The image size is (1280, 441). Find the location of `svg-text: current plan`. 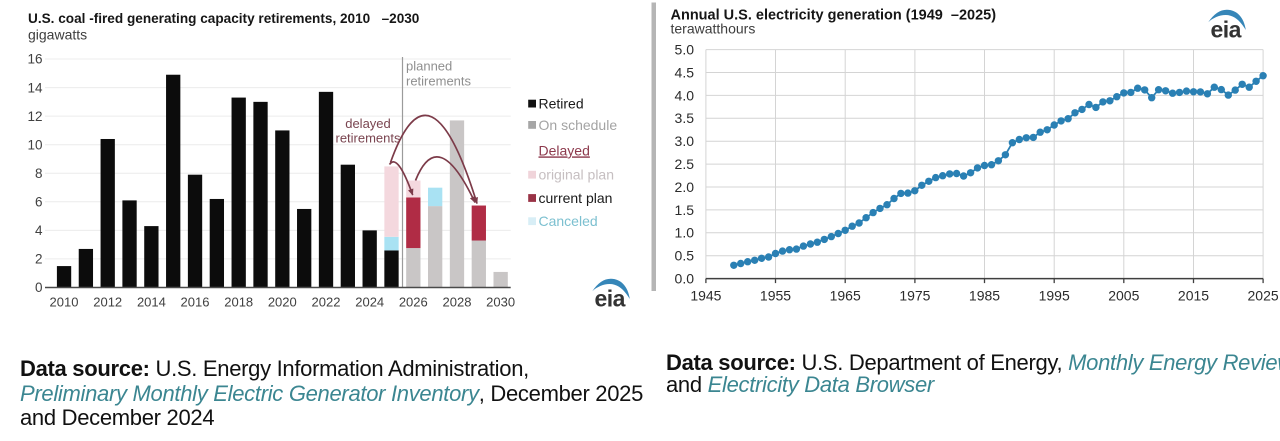

svg-text: current plan is located at coordinates (576, 198).